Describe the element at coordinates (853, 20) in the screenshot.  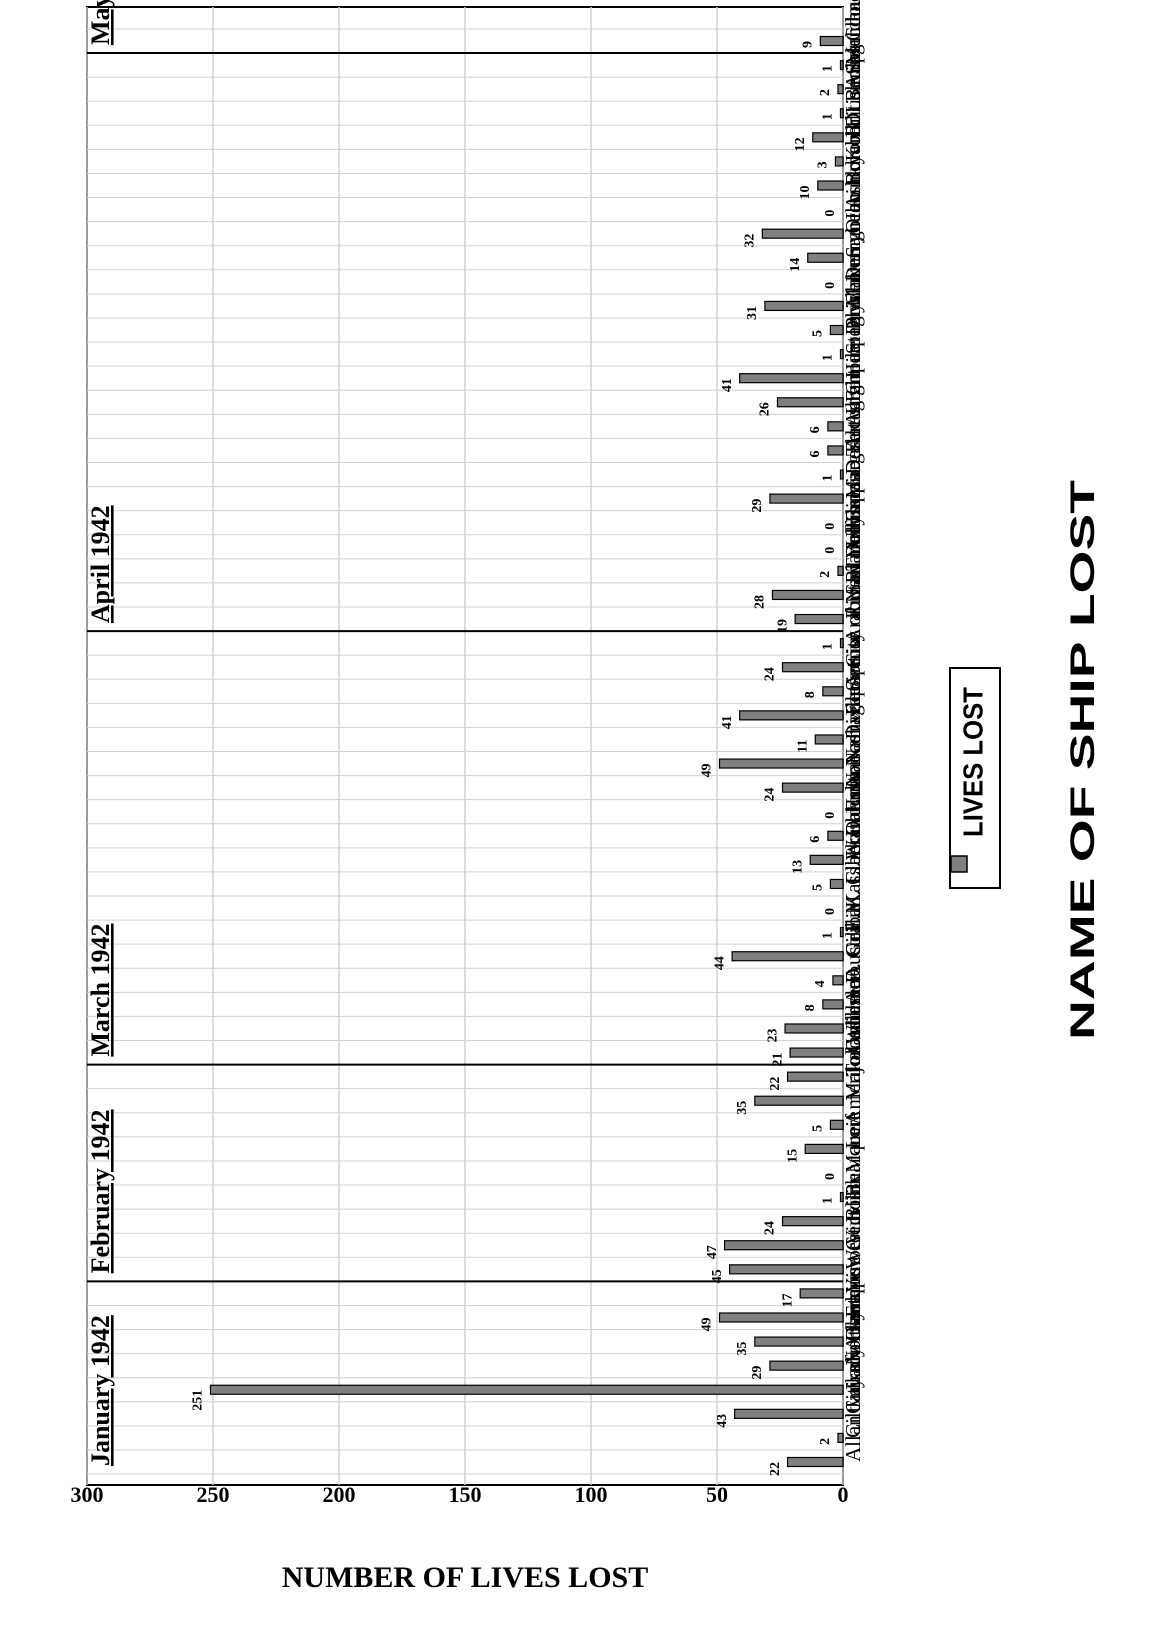
I see `category-label: Clan Skene` at that location.